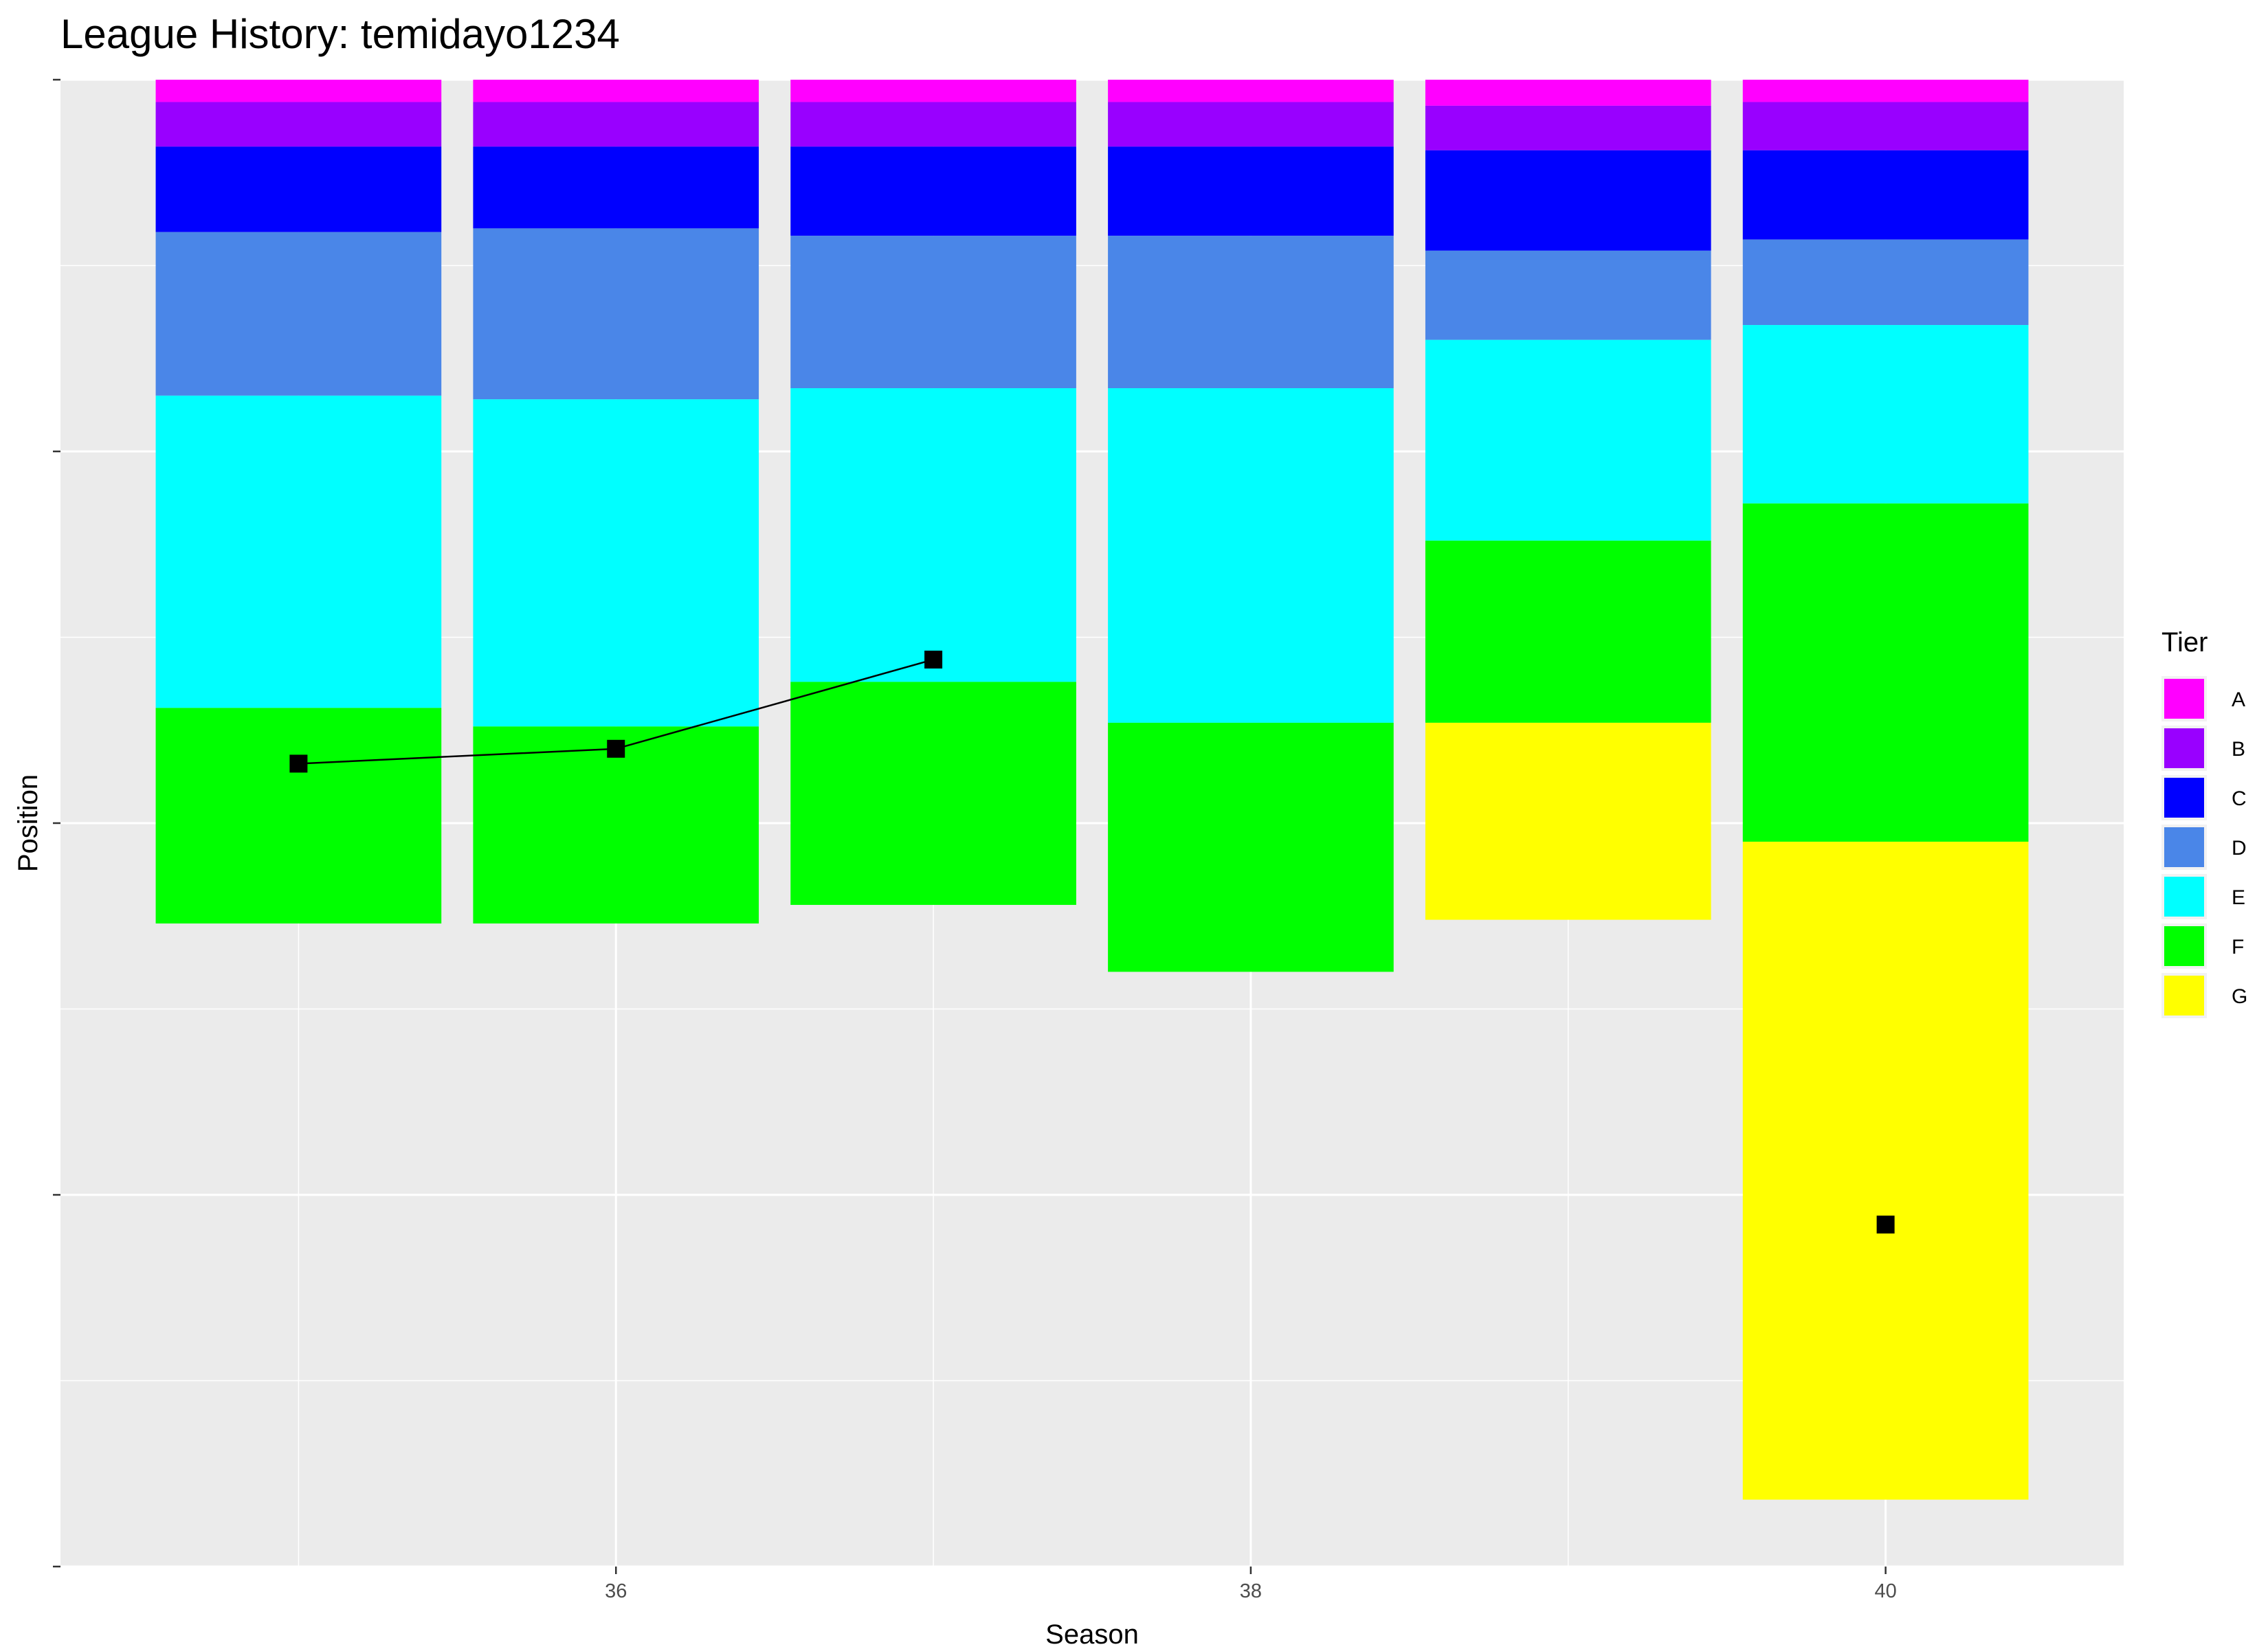 This screenshot has width=2268, height=1649. I want to click on legend-label-E: E, so click(2238, 897).